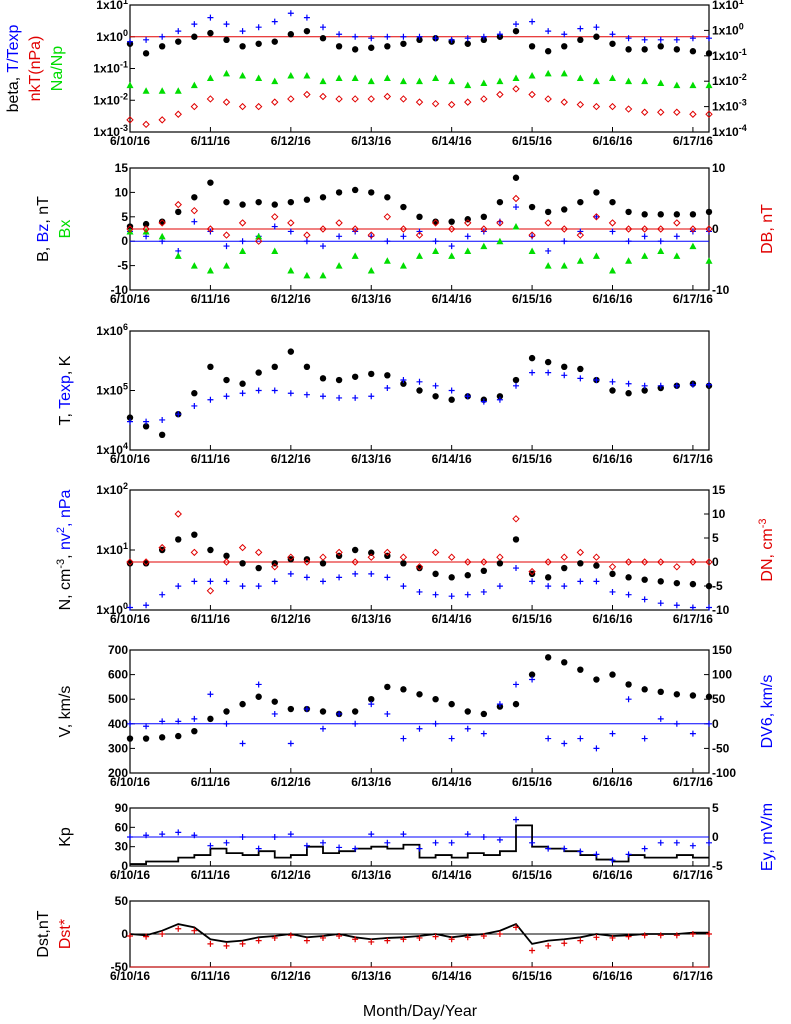  What do you see at coordinates (323, 197) in the screenshot?
I see `mag-series-black-point` at bounding box center [323, 197].